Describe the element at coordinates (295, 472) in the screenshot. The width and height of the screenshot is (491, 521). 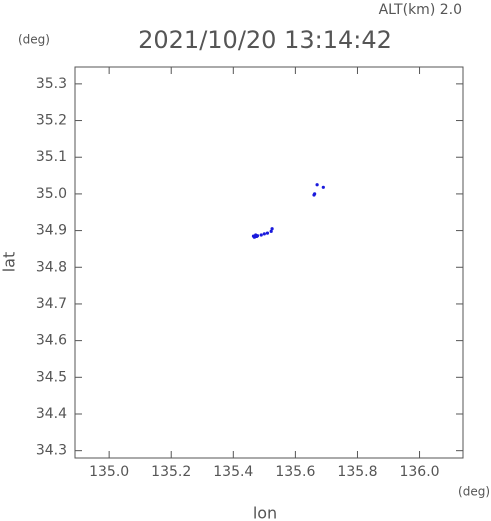
I see `x-tick-label: 135.6` at that location.